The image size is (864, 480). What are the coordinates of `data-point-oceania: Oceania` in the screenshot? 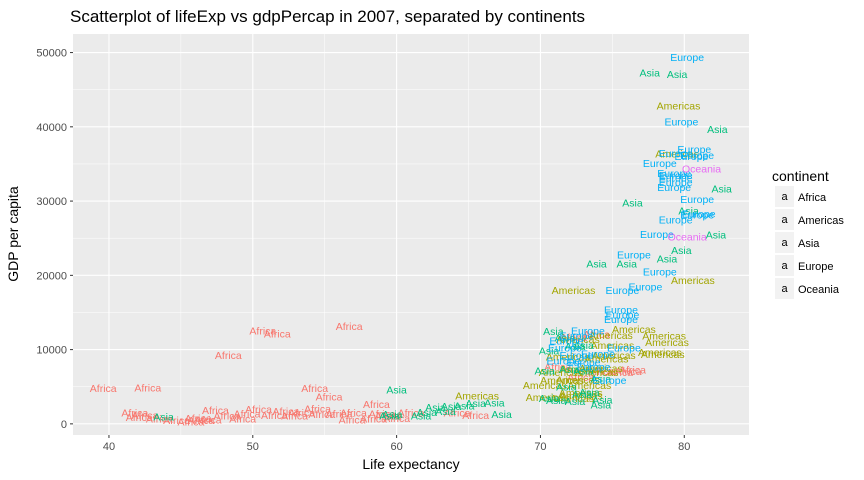 It's located at (687, 238).